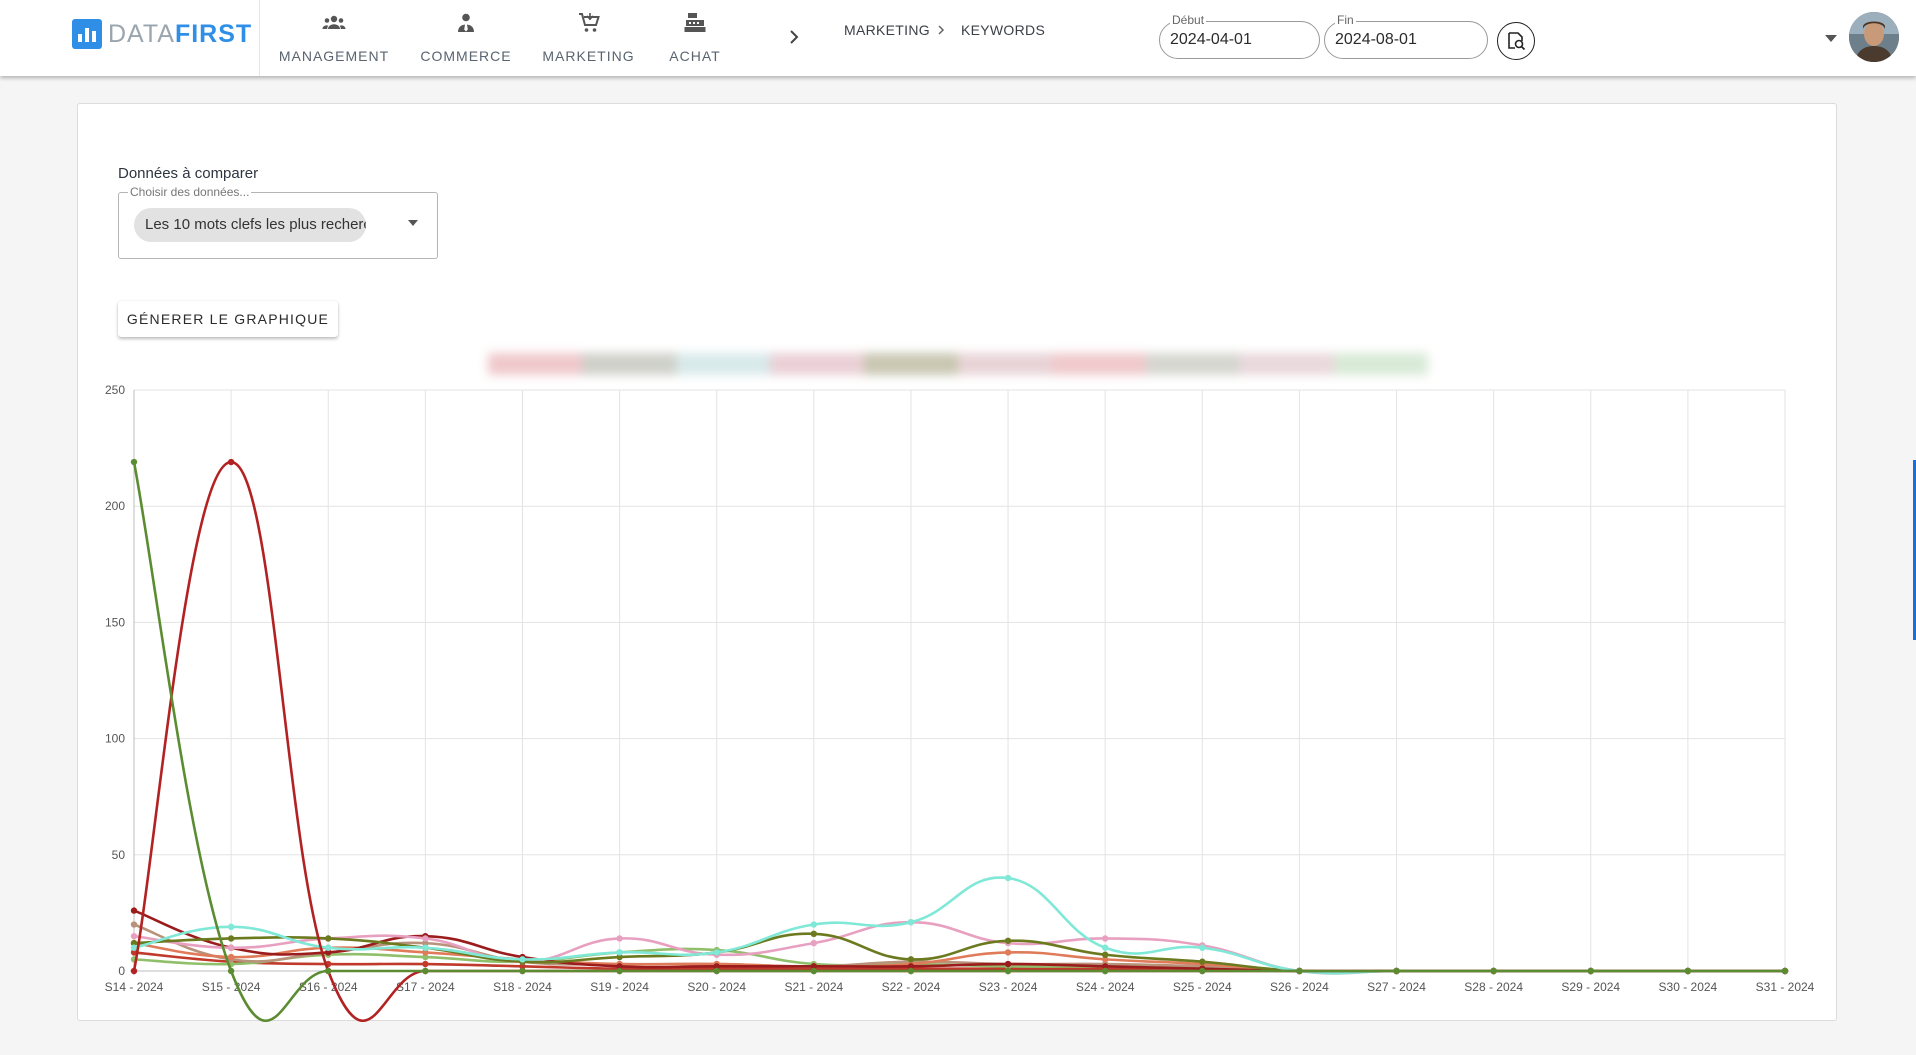 The image size is (1916, 1055). What do you see at coordinates (1493, 987) in the screenshot?
I see `x-tick-label: S28 - 2024` at bounding box center [1493, 987].